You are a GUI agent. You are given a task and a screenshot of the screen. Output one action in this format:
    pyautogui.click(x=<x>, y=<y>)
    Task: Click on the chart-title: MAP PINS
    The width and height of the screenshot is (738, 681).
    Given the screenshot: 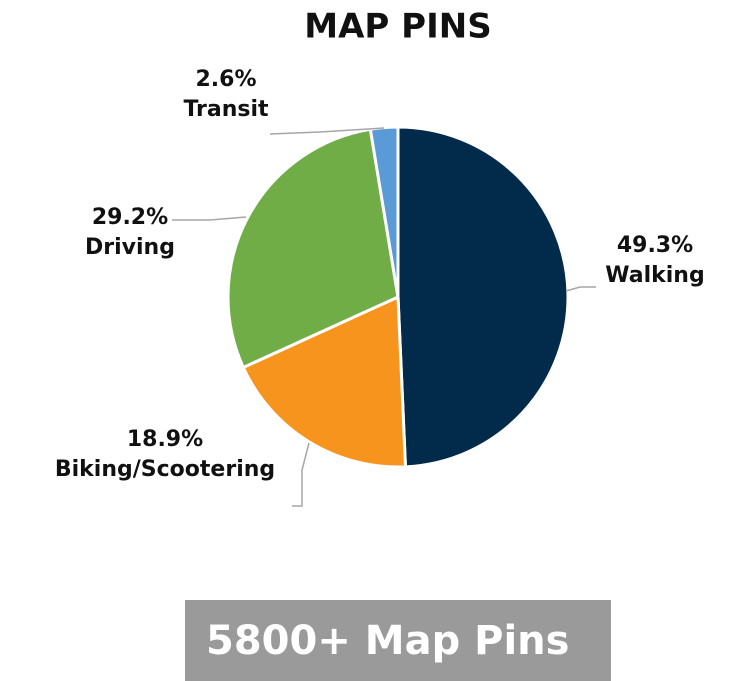 What is the action you would take?
    pyautogui.click(x=397, y=27)
    